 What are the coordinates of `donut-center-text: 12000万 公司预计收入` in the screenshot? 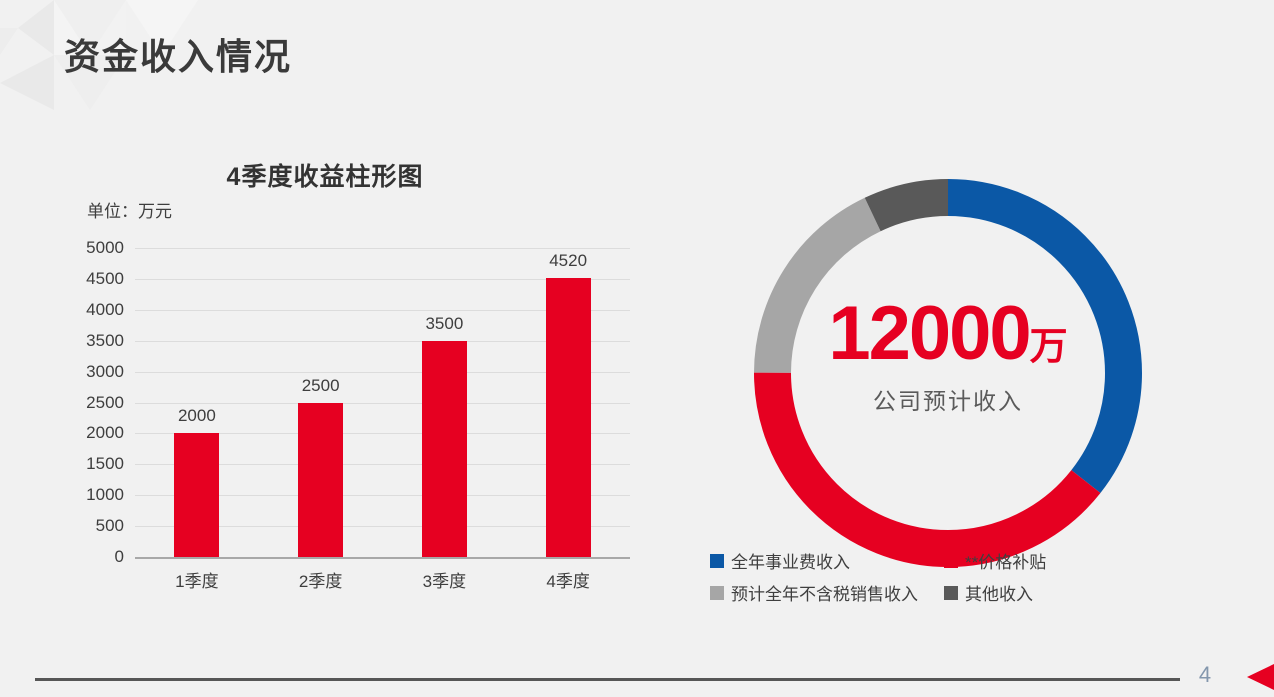 It's located at (948, 356).